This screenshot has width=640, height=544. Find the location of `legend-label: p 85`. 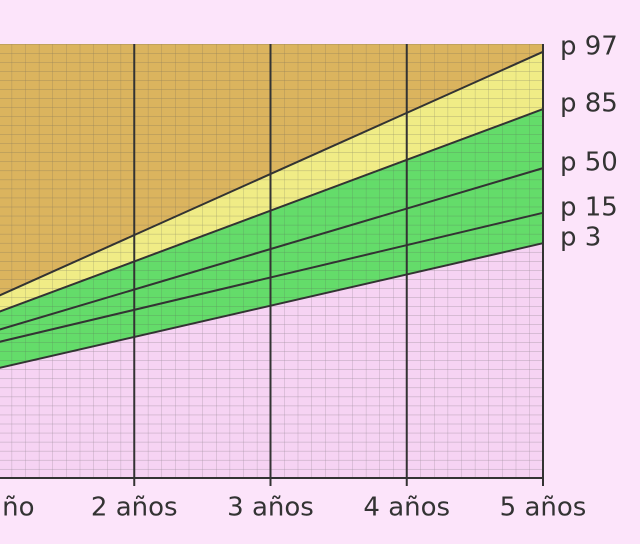

legend-label: p 85 is located at coordinates (589, 104).